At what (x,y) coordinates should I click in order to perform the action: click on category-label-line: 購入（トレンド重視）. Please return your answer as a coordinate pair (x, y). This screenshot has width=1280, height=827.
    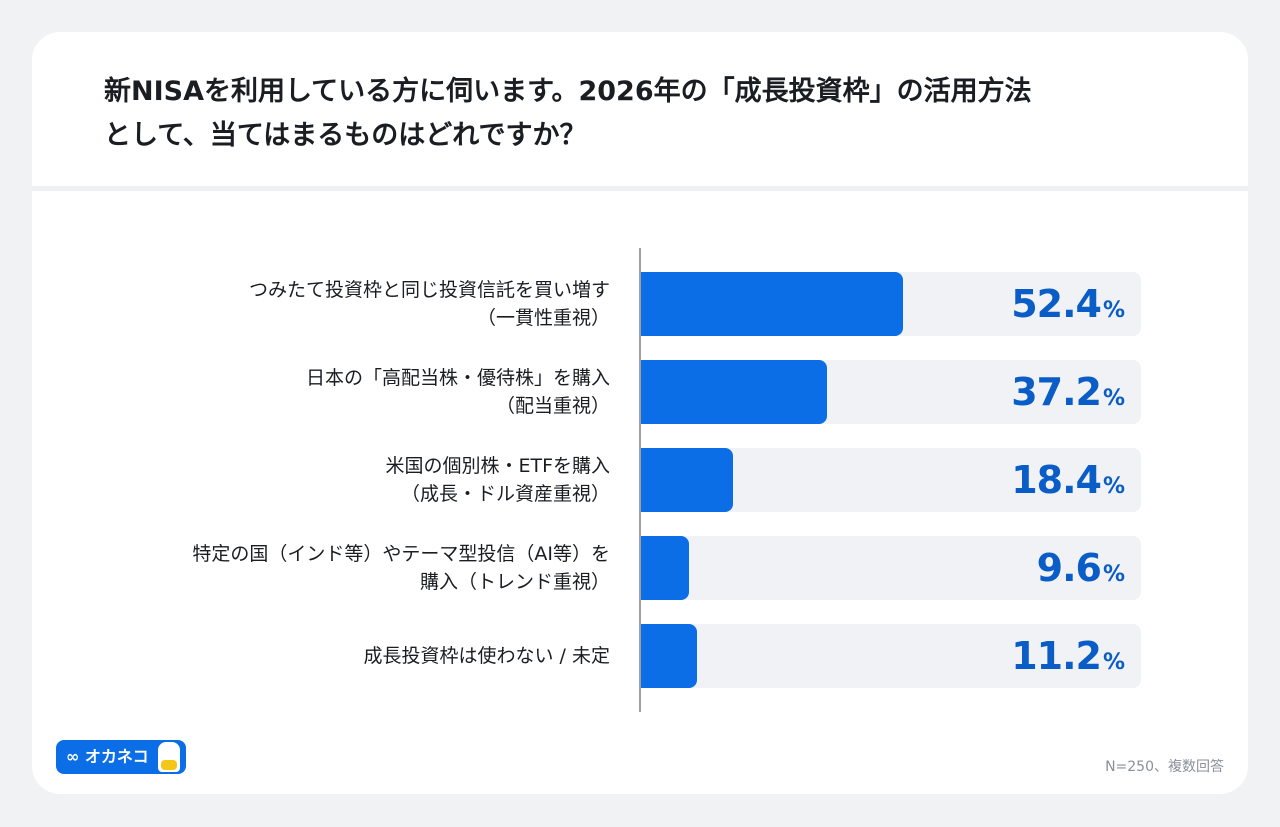
    Looking at the image, I should click on (514, 582).